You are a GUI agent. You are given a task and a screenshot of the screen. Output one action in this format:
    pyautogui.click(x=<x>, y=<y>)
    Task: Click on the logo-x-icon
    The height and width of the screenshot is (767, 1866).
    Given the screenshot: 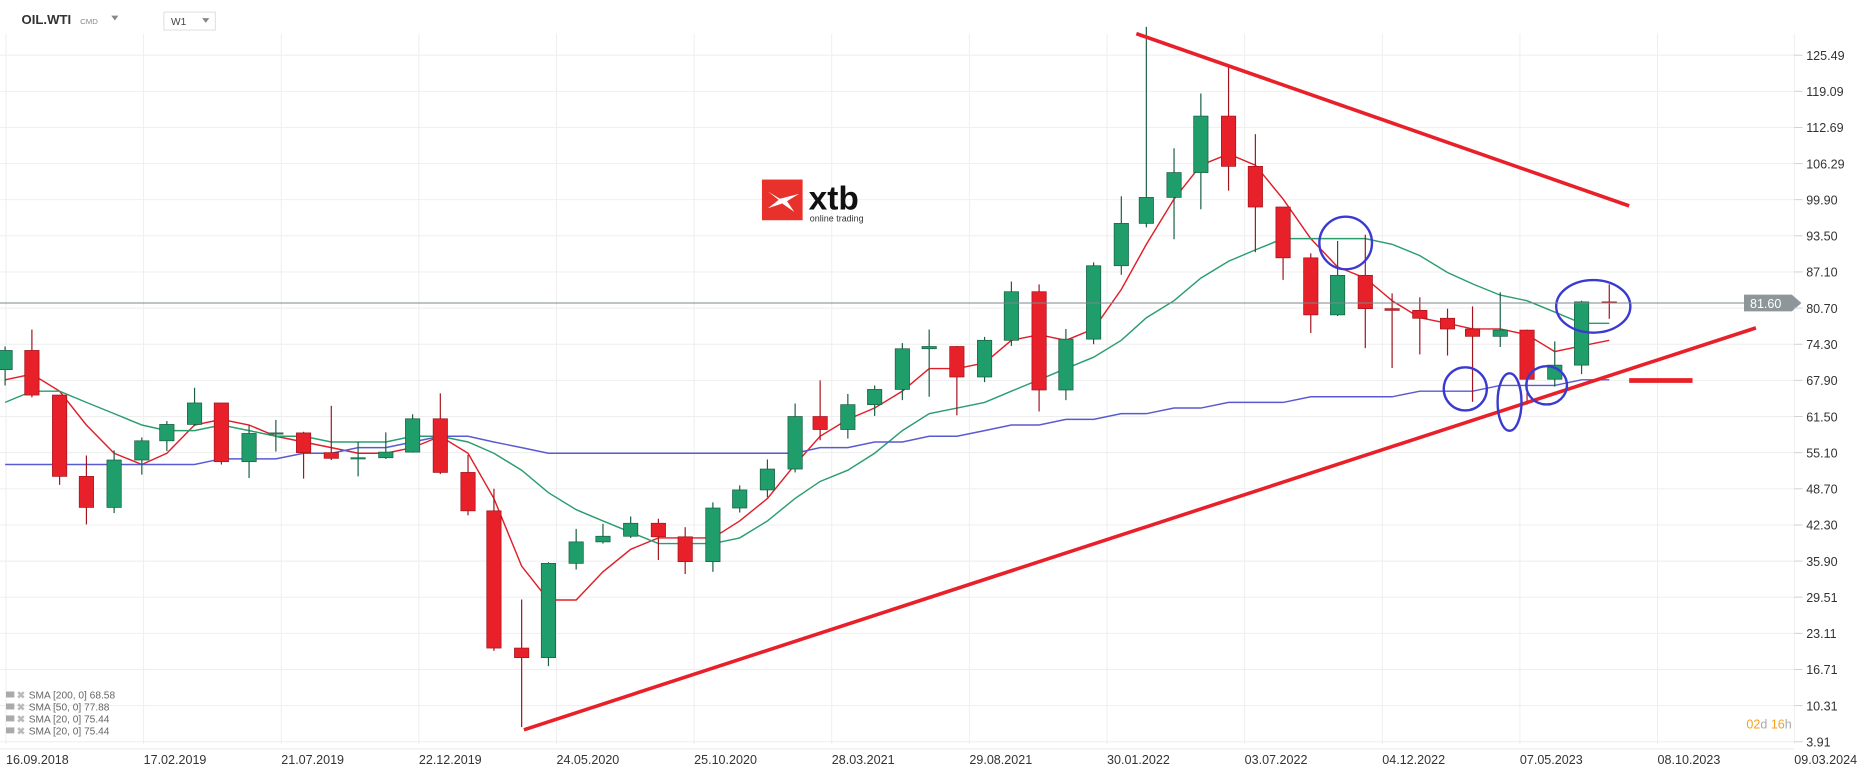 What is the action you would take?
    pyautogui.click(x=783, y=201)
    